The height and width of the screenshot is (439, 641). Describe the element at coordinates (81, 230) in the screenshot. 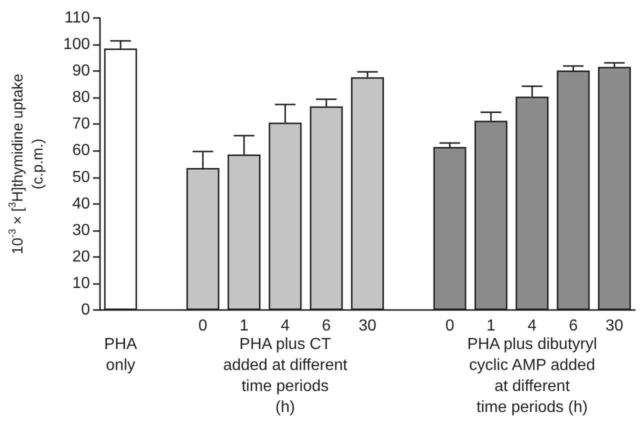

I see `y-tick-label: 30` at that location.